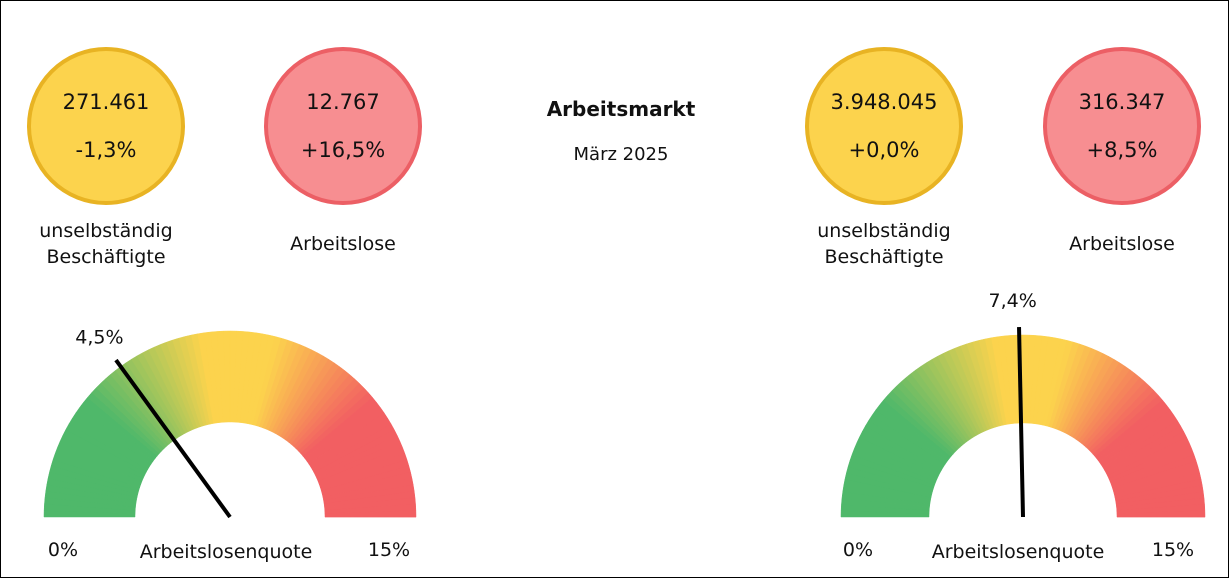  I want to click on kpi-change: +0,0%, so click(884, 150).